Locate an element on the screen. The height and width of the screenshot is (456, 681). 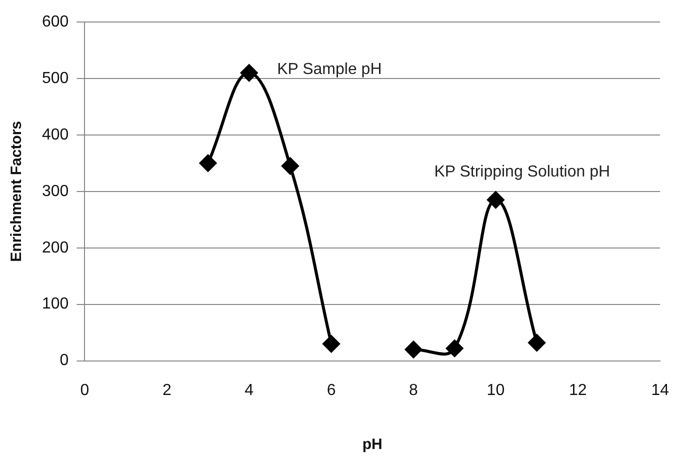
y-tick-label: 500 is located at coordinates (55, 78).